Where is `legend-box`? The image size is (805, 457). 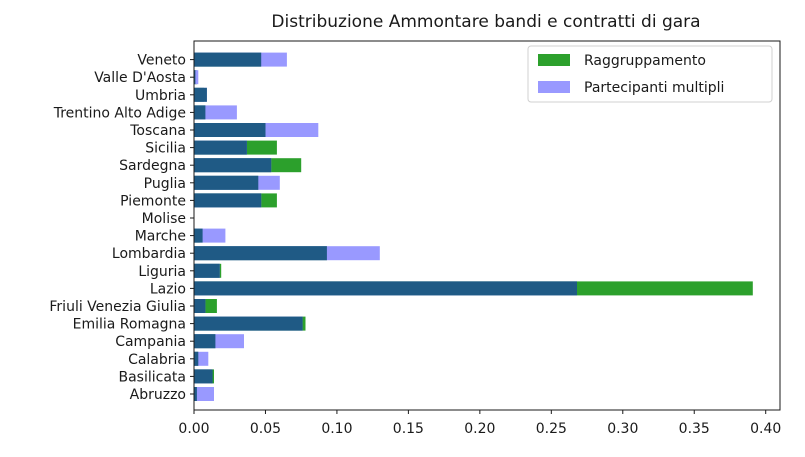 legend-box is located at coordinates (650, 74).